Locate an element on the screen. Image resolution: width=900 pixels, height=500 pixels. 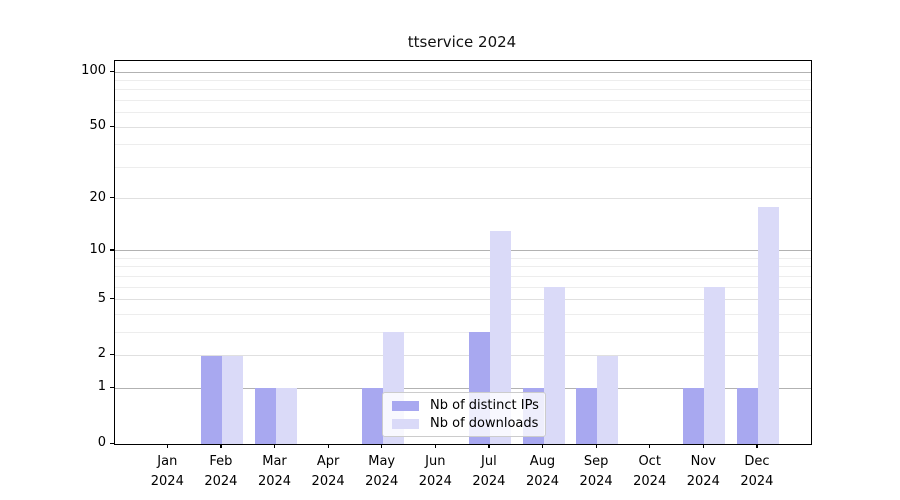
chart-title: ttservice 2024 is located at coordinates (462, 42).